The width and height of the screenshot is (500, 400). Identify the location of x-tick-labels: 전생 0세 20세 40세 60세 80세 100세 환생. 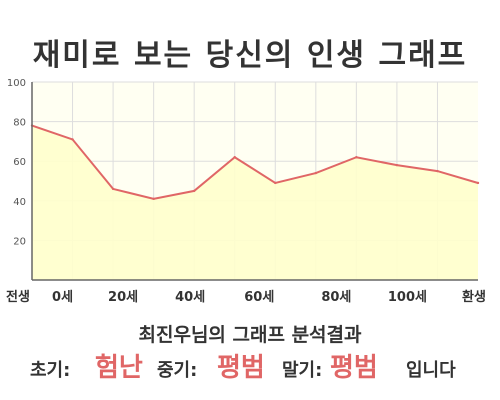
(246, 297).